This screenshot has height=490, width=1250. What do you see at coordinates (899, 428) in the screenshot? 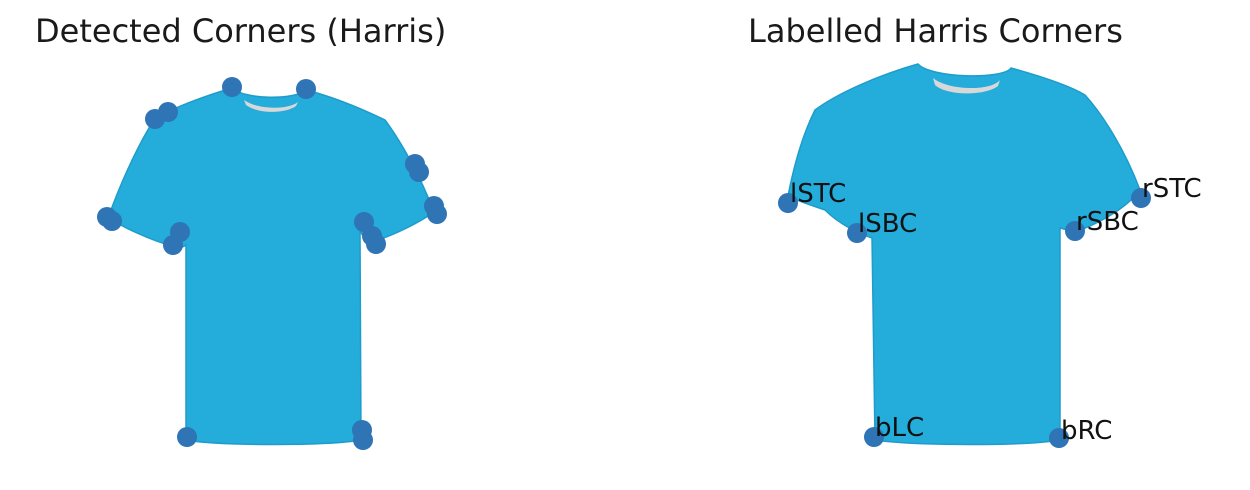
I see `label-bLC: bLC` at bounding box center [899, 428].